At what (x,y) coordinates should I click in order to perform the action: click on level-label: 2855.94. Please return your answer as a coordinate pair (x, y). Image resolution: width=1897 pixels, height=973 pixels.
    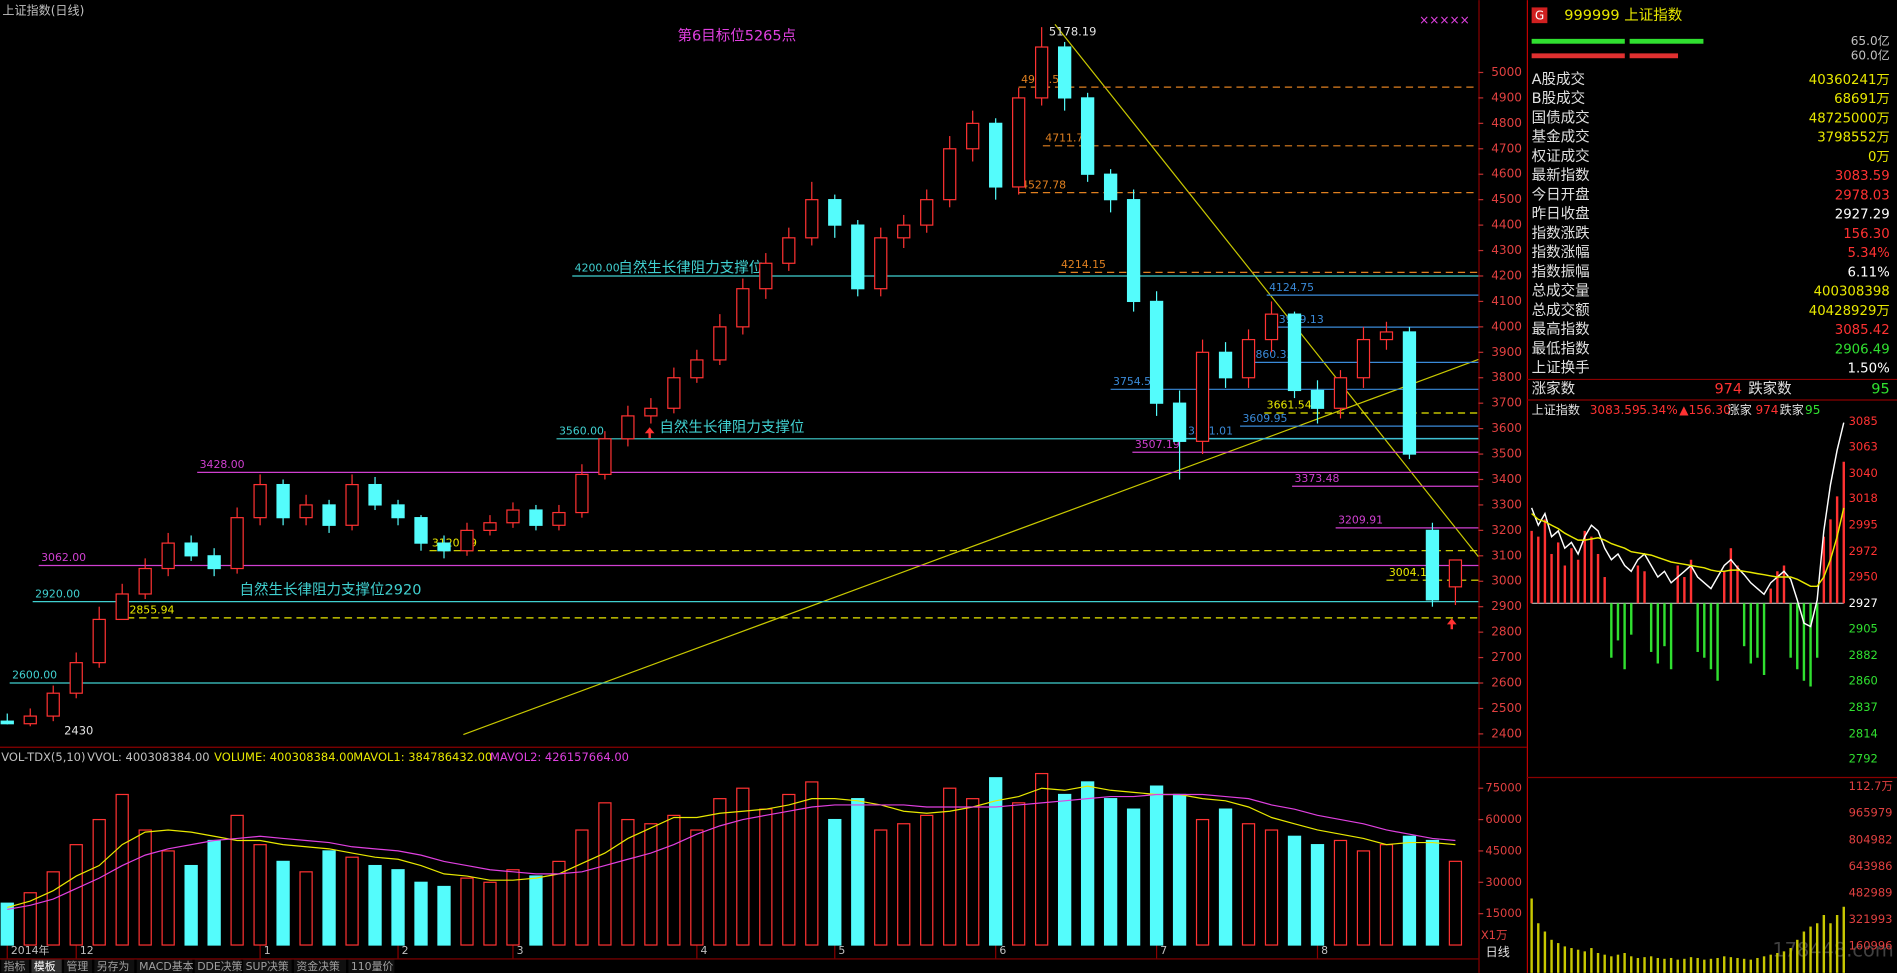
    Looking at the image, I should click on (151, 610).